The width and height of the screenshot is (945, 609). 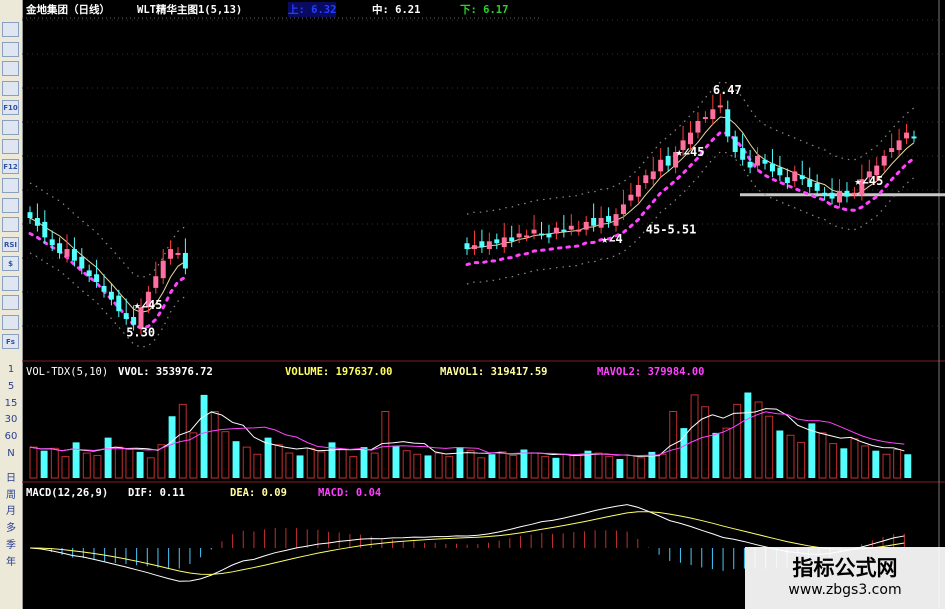 I want to click on price-annotation: 6.47, so click(x=727, y=90).